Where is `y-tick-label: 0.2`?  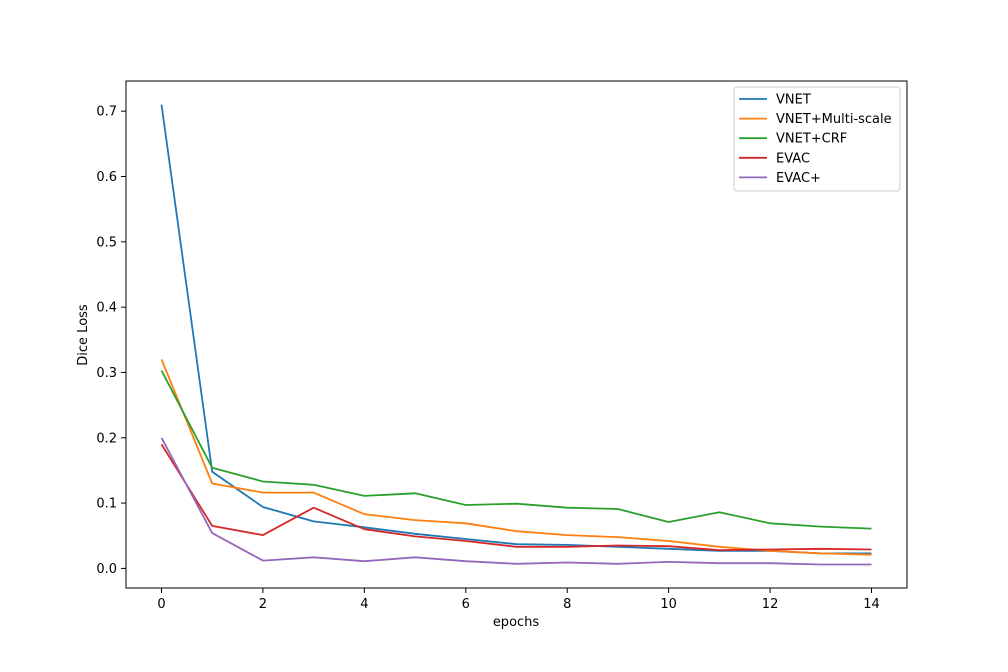 y-tick-label: 0.2 is located at coordinates (106, 438).